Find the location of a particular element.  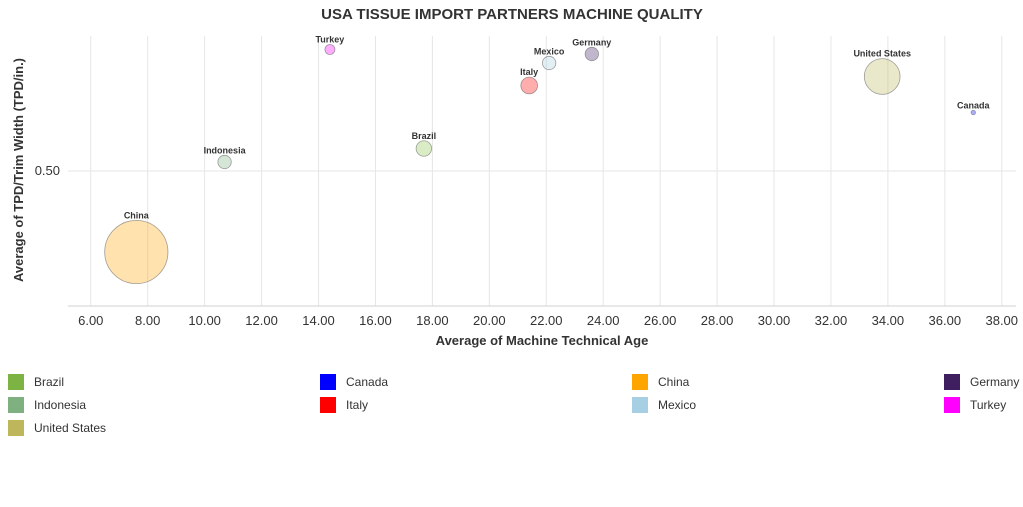

legend-label: Indonesia is located at coordinates (60, 405).